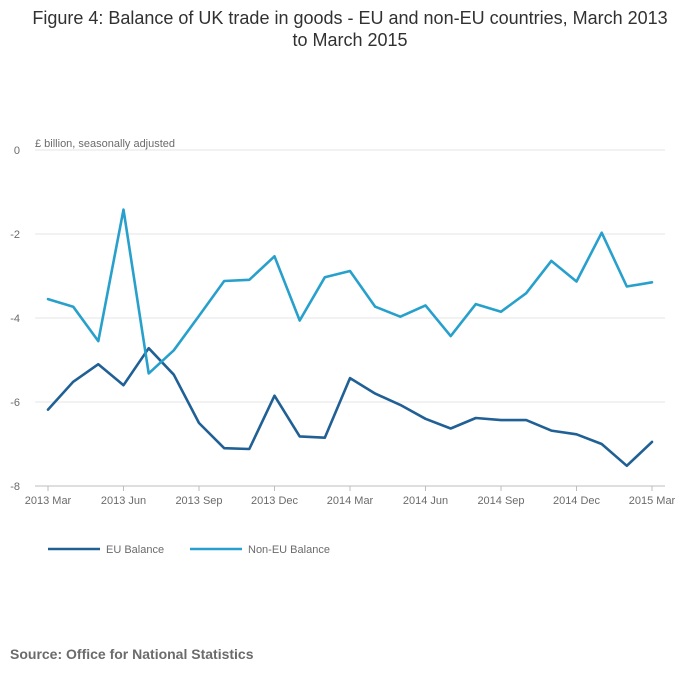 The image size is (700, 682). What do you see at coordinates (652, 501) in the screenshot?
I see `x-tick-label: 2015 Mar` at bounding box center [652, 501].